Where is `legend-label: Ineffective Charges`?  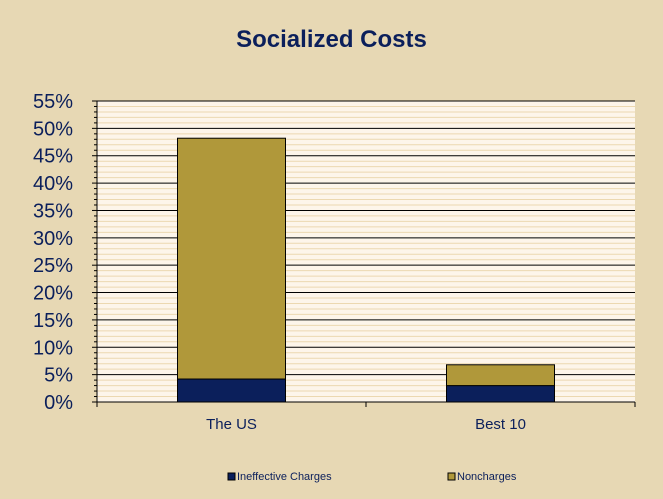 legend-label: Ineffective Charges is located at coordinates (284, 477).